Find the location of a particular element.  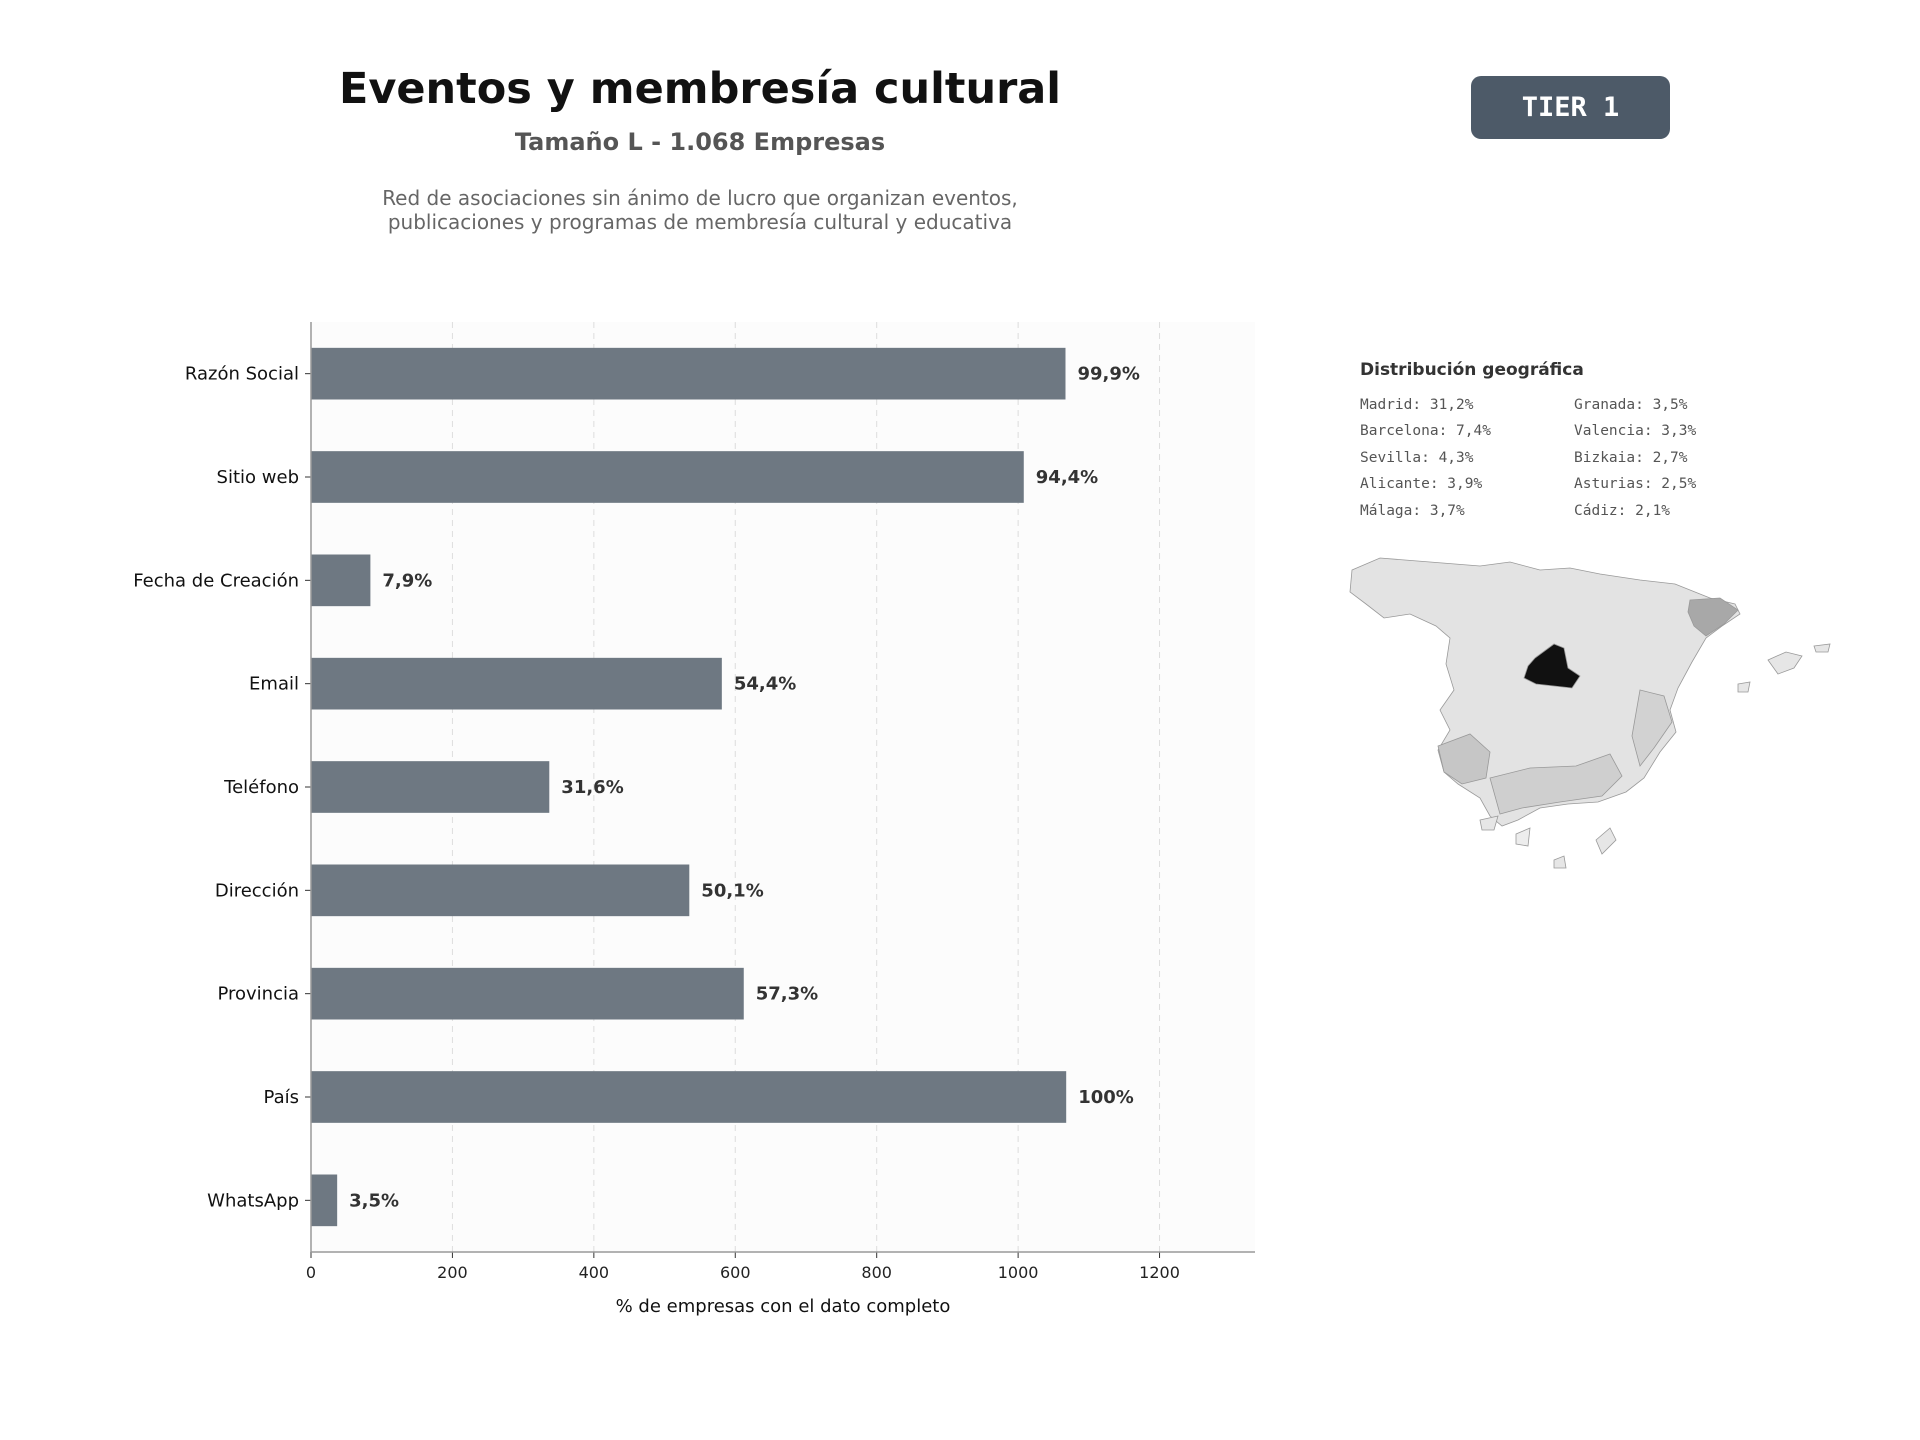

tier-badge: TIER 1 is located at coordinates (1570, 107).